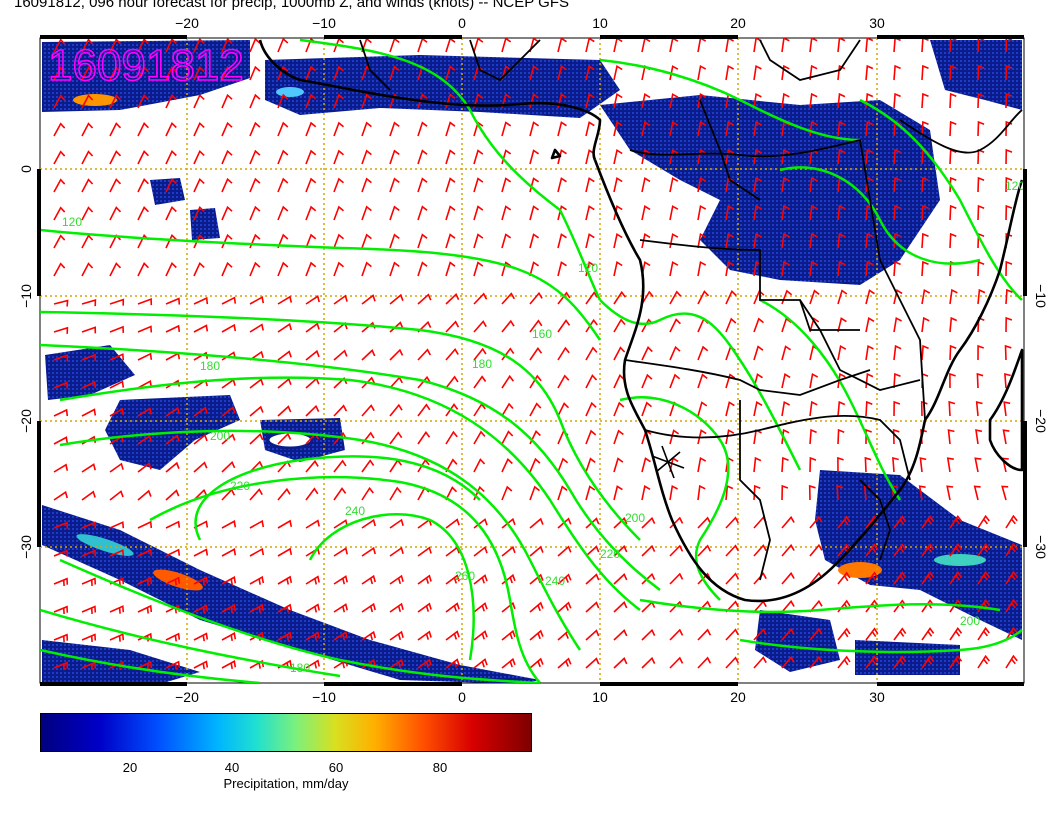 The height and width of the screenshot is (816, 1056). I want to click on contour-label: 120, so click(588, 268).